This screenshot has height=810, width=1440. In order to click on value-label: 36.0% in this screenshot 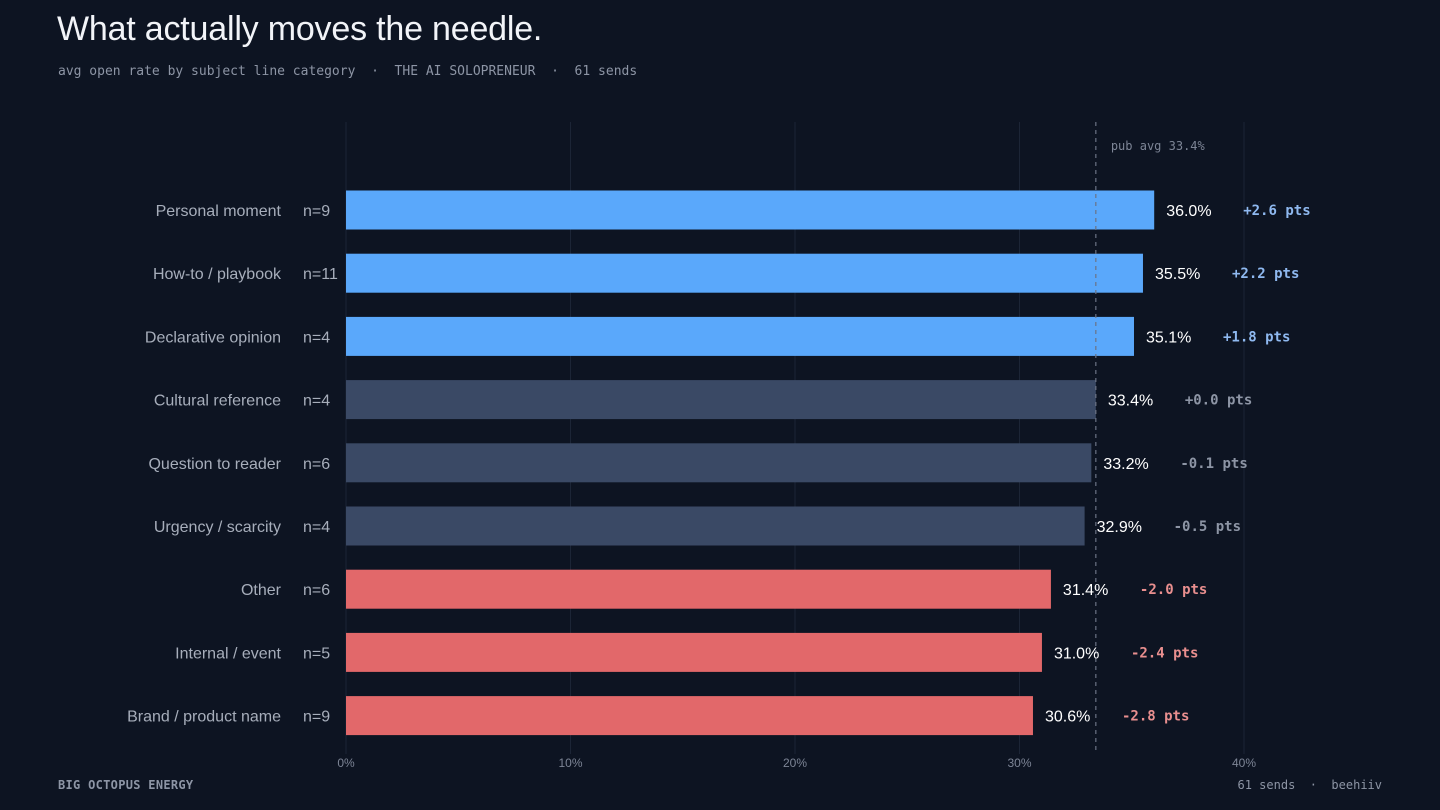, I will do `click(1188, 211)`.